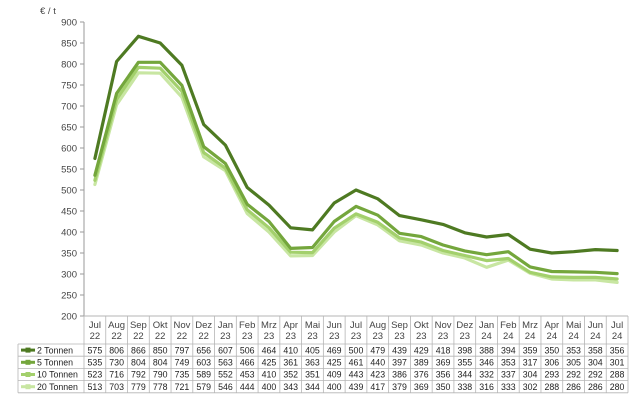 The height and width of the screenshot is (410, 636). I want to click on table-cell-value: 721, so click(182, 387).